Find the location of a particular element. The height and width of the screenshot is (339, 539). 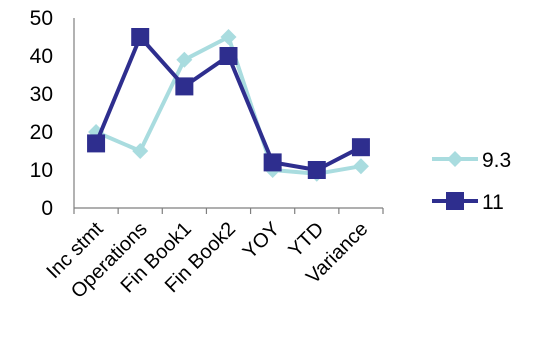

y-tick-label: 20 is located at coordinates (41, 132).